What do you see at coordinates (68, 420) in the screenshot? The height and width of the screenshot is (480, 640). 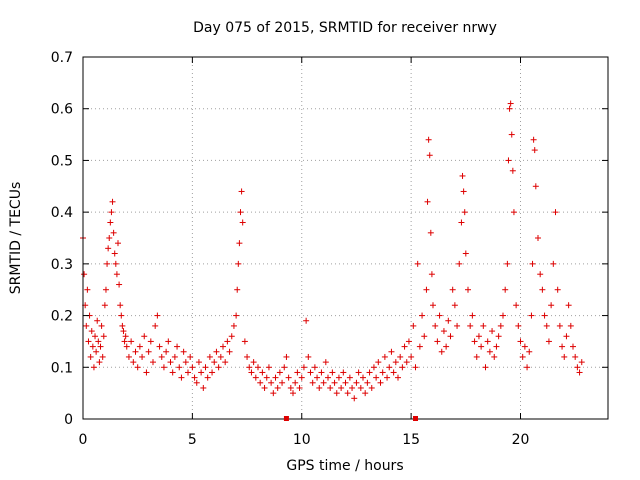 I see `y-tick-label: 0` at bounding box center [68, 420].